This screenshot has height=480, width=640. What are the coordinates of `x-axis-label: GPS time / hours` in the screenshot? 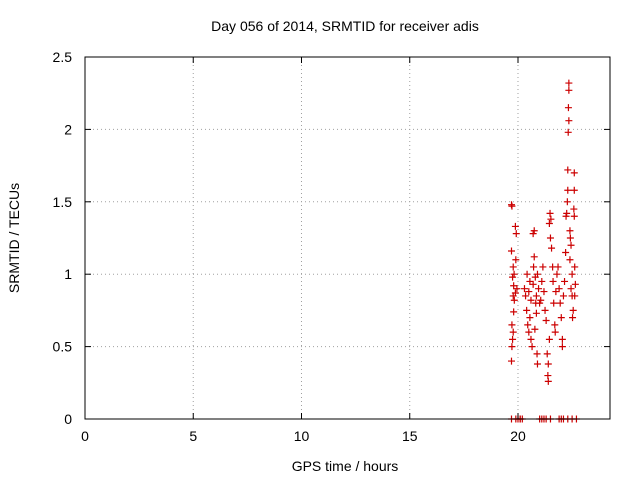 It's located at (345, 466).